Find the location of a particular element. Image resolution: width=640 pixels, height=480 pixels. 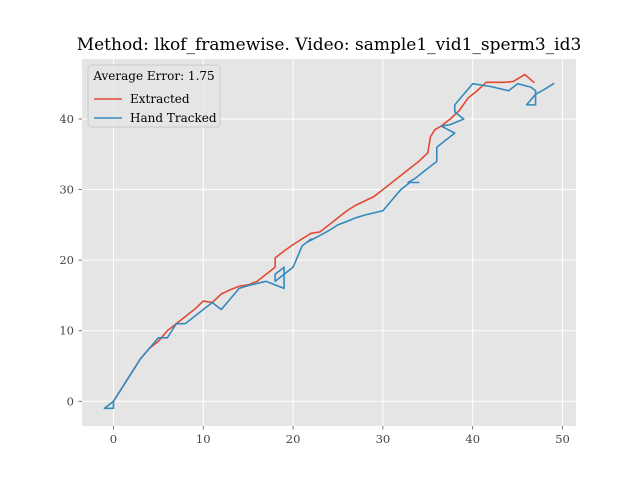

x-tick-label: 50 is located at coordinates (562, 439).